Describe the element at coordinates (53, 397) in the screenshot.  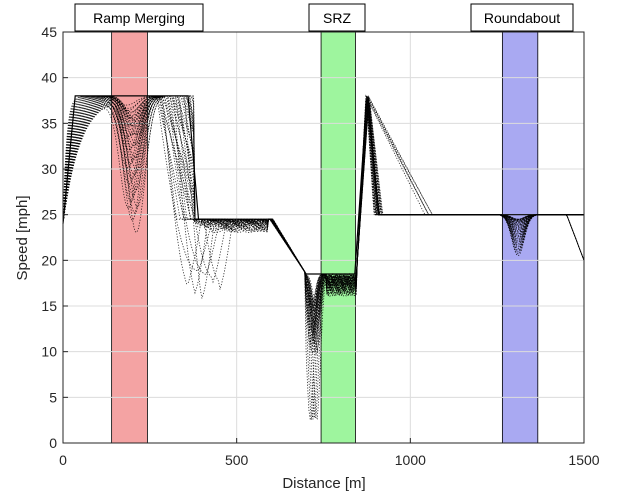
I see `y-tick-label: 5` at that location.